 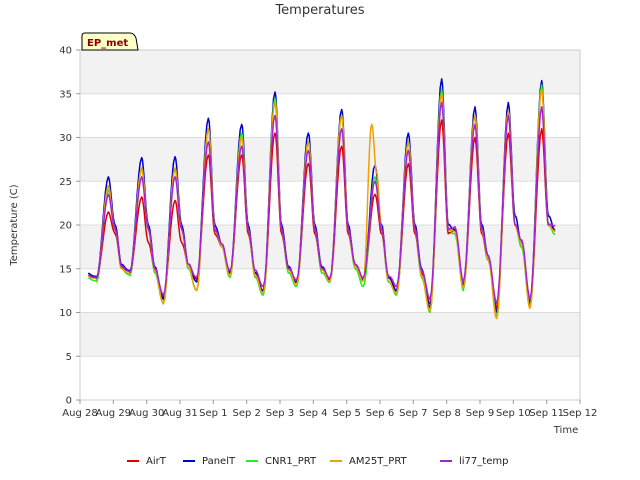 What do you see at coordinates (480, 413) in the screenshot?
I see `x-tick-label: Sep 9` at bounding box center [480, 413].